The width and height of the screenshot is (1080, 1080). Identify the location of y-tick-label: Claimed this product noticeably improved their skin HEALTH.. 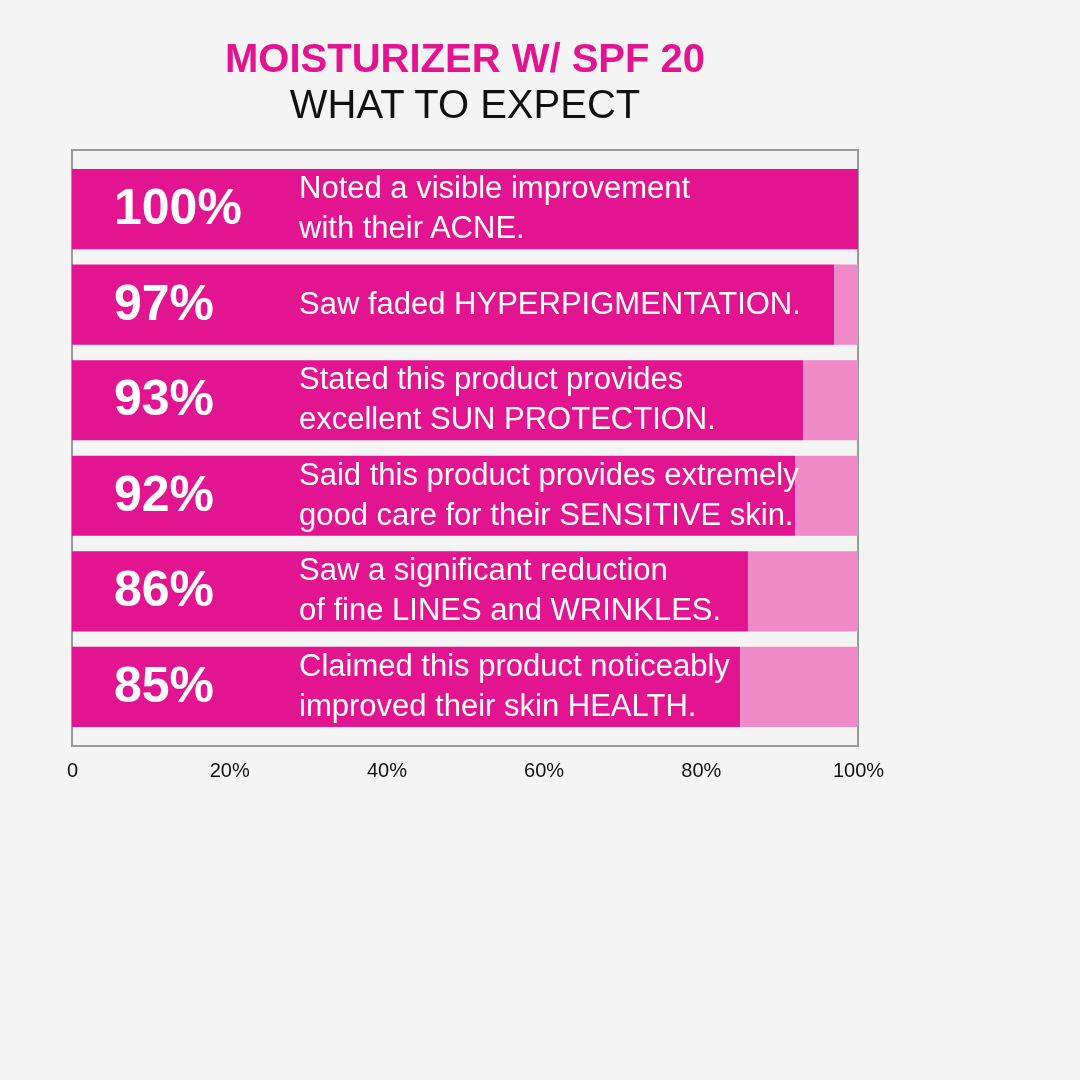
(515, 685).